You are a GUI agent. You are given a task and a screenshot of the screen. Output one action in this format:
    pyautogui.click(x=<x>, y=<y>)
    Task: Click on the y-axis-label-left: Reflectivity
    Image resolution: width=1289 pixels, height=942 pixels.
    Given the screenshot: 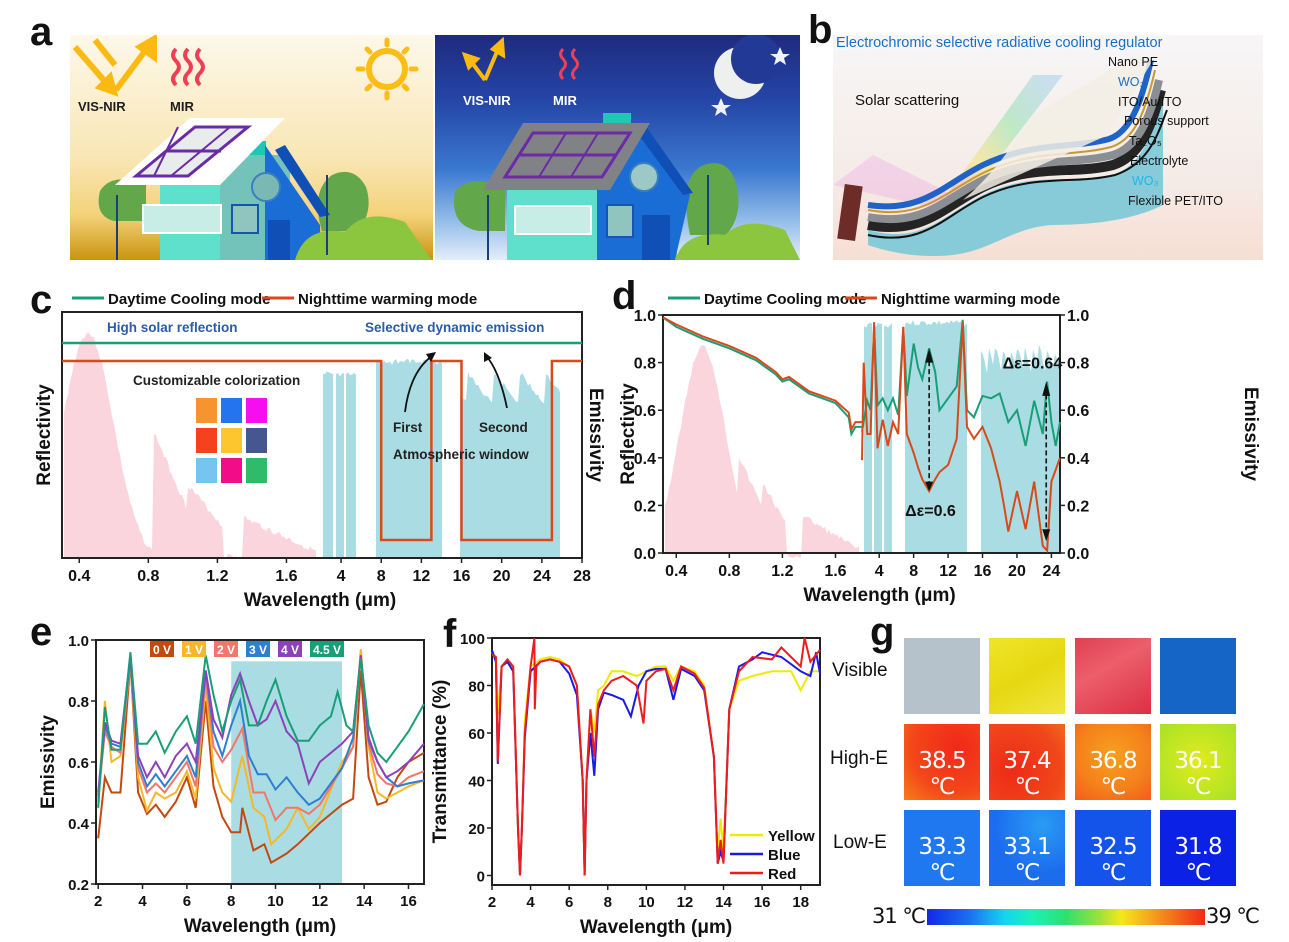 What is the action you would take?
    pyautogui.click(x=628, y=434)
    